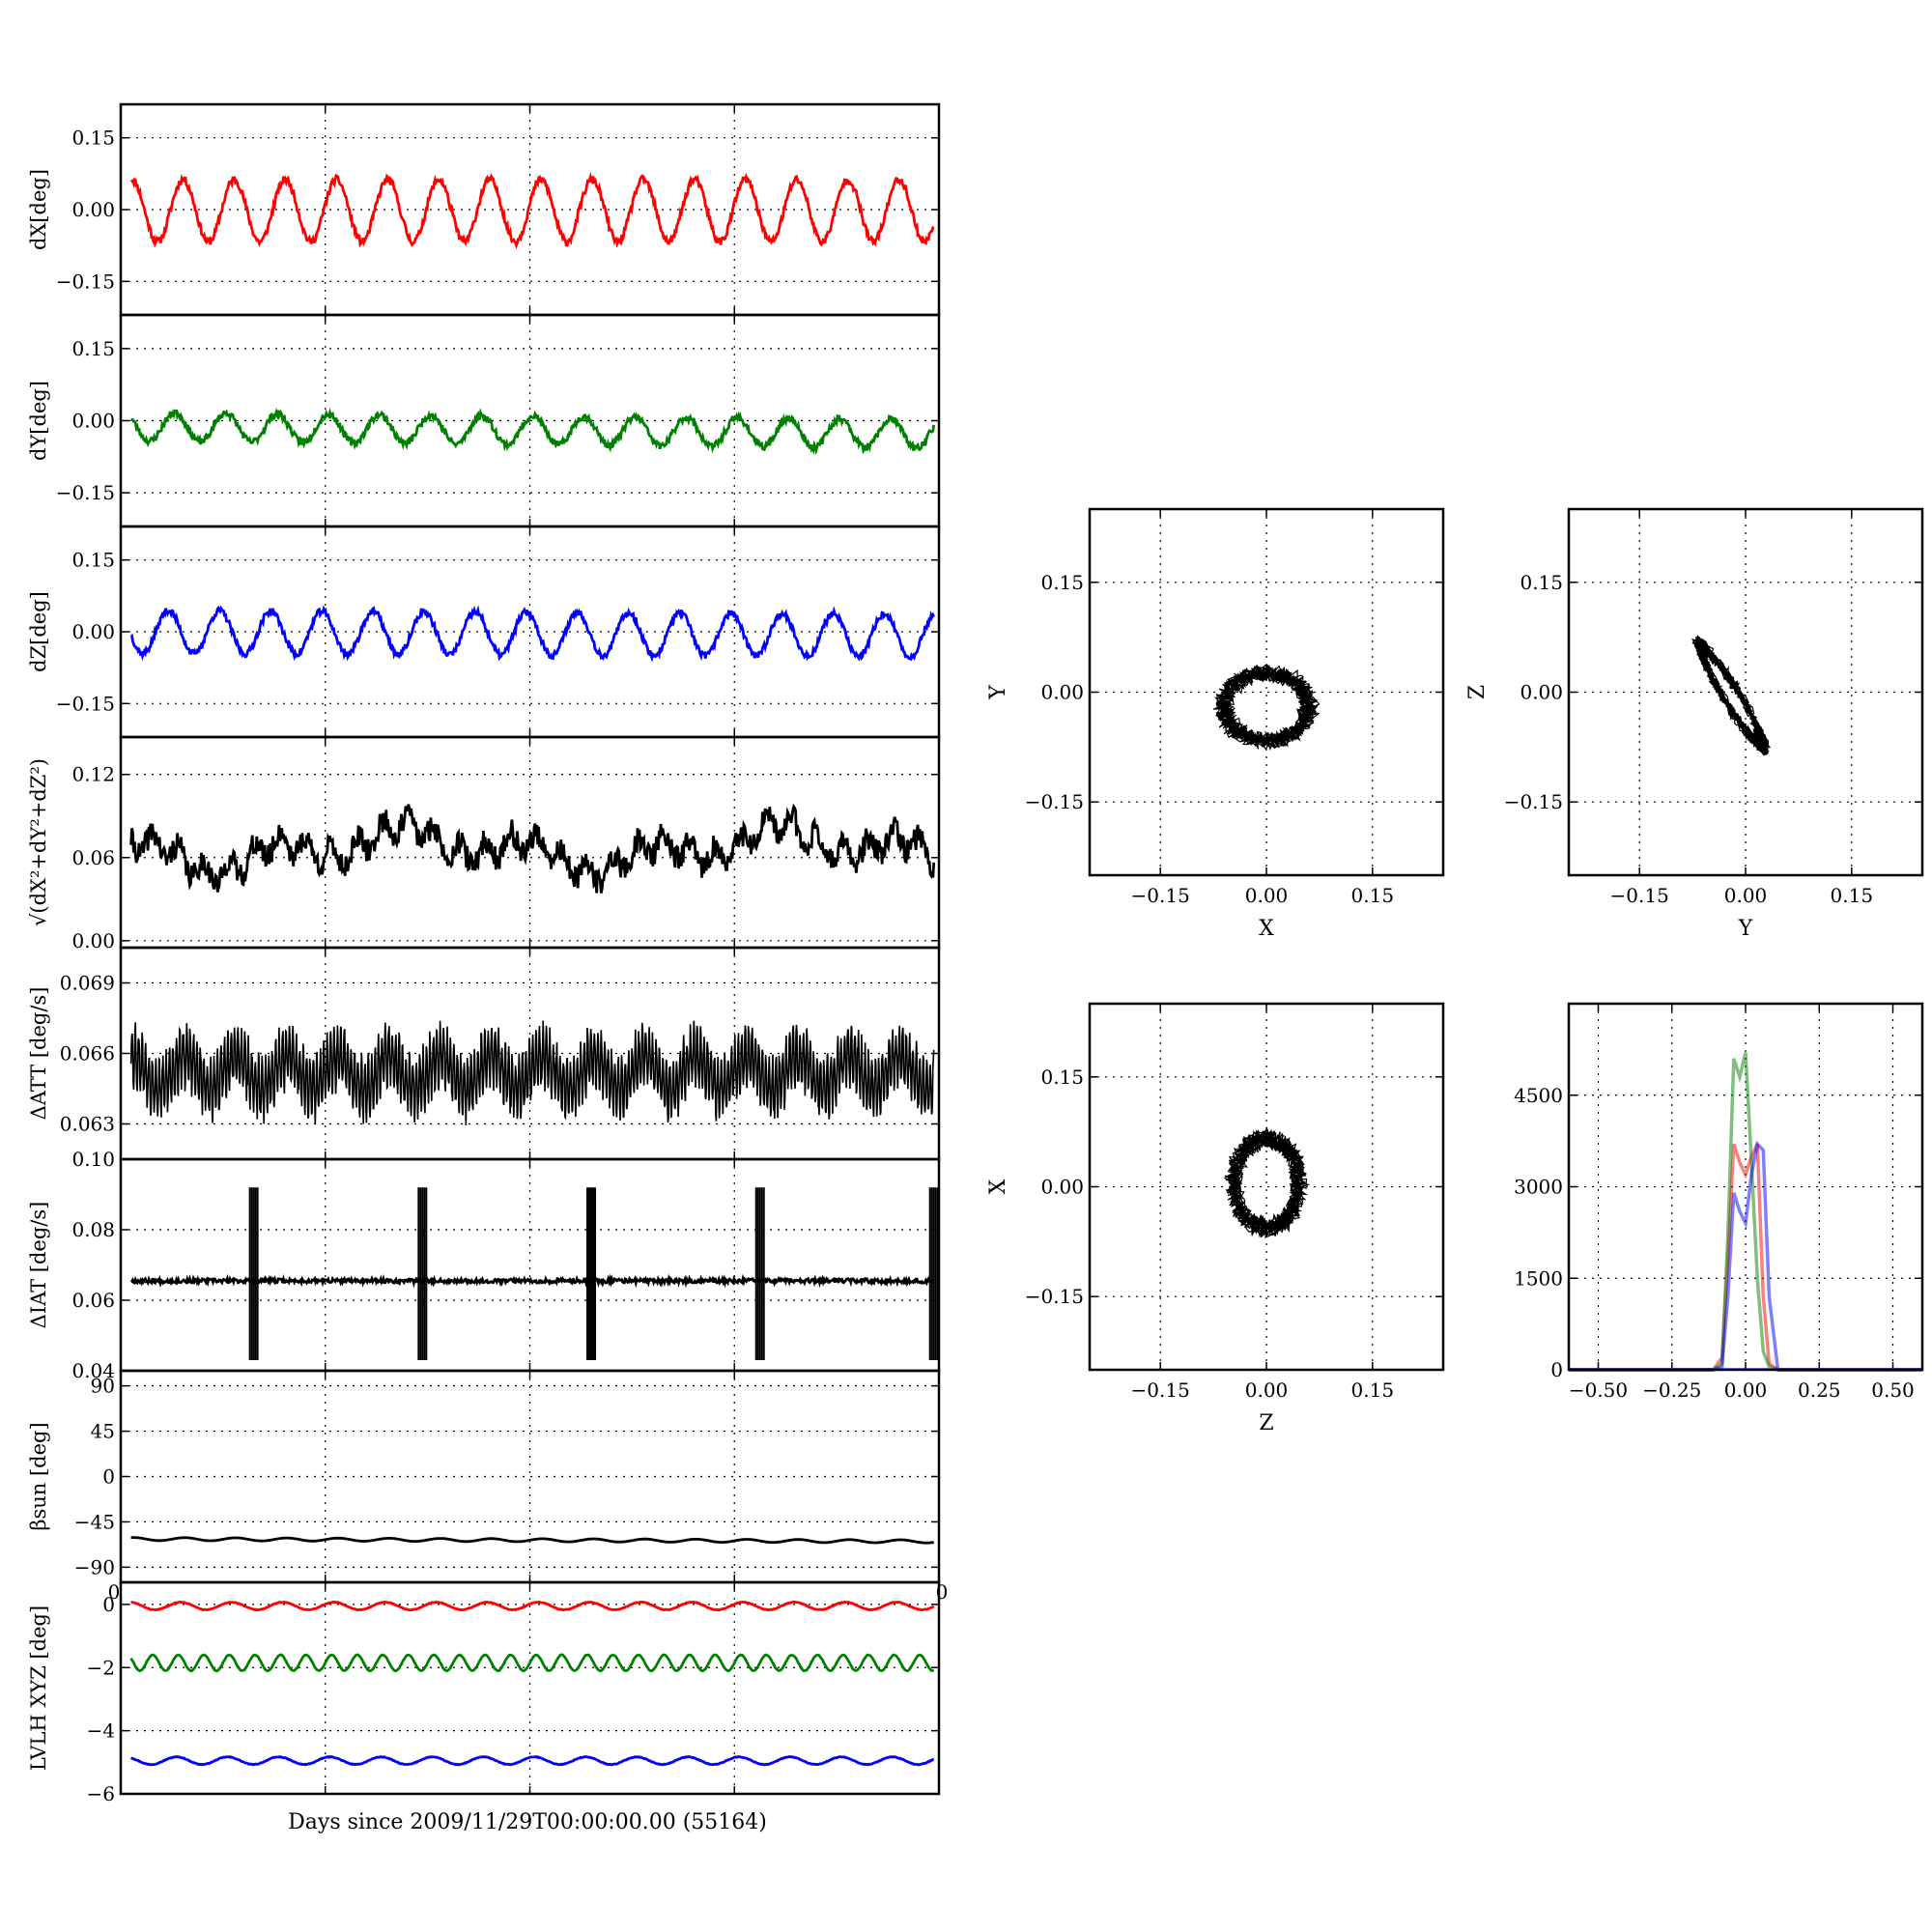 This screenshot has width=1932, height=1932. What do you see at coordinates (85, 492) in the screenshot?
I see `dy-ytick-label: −0.15` at bounding box center [85, 492].